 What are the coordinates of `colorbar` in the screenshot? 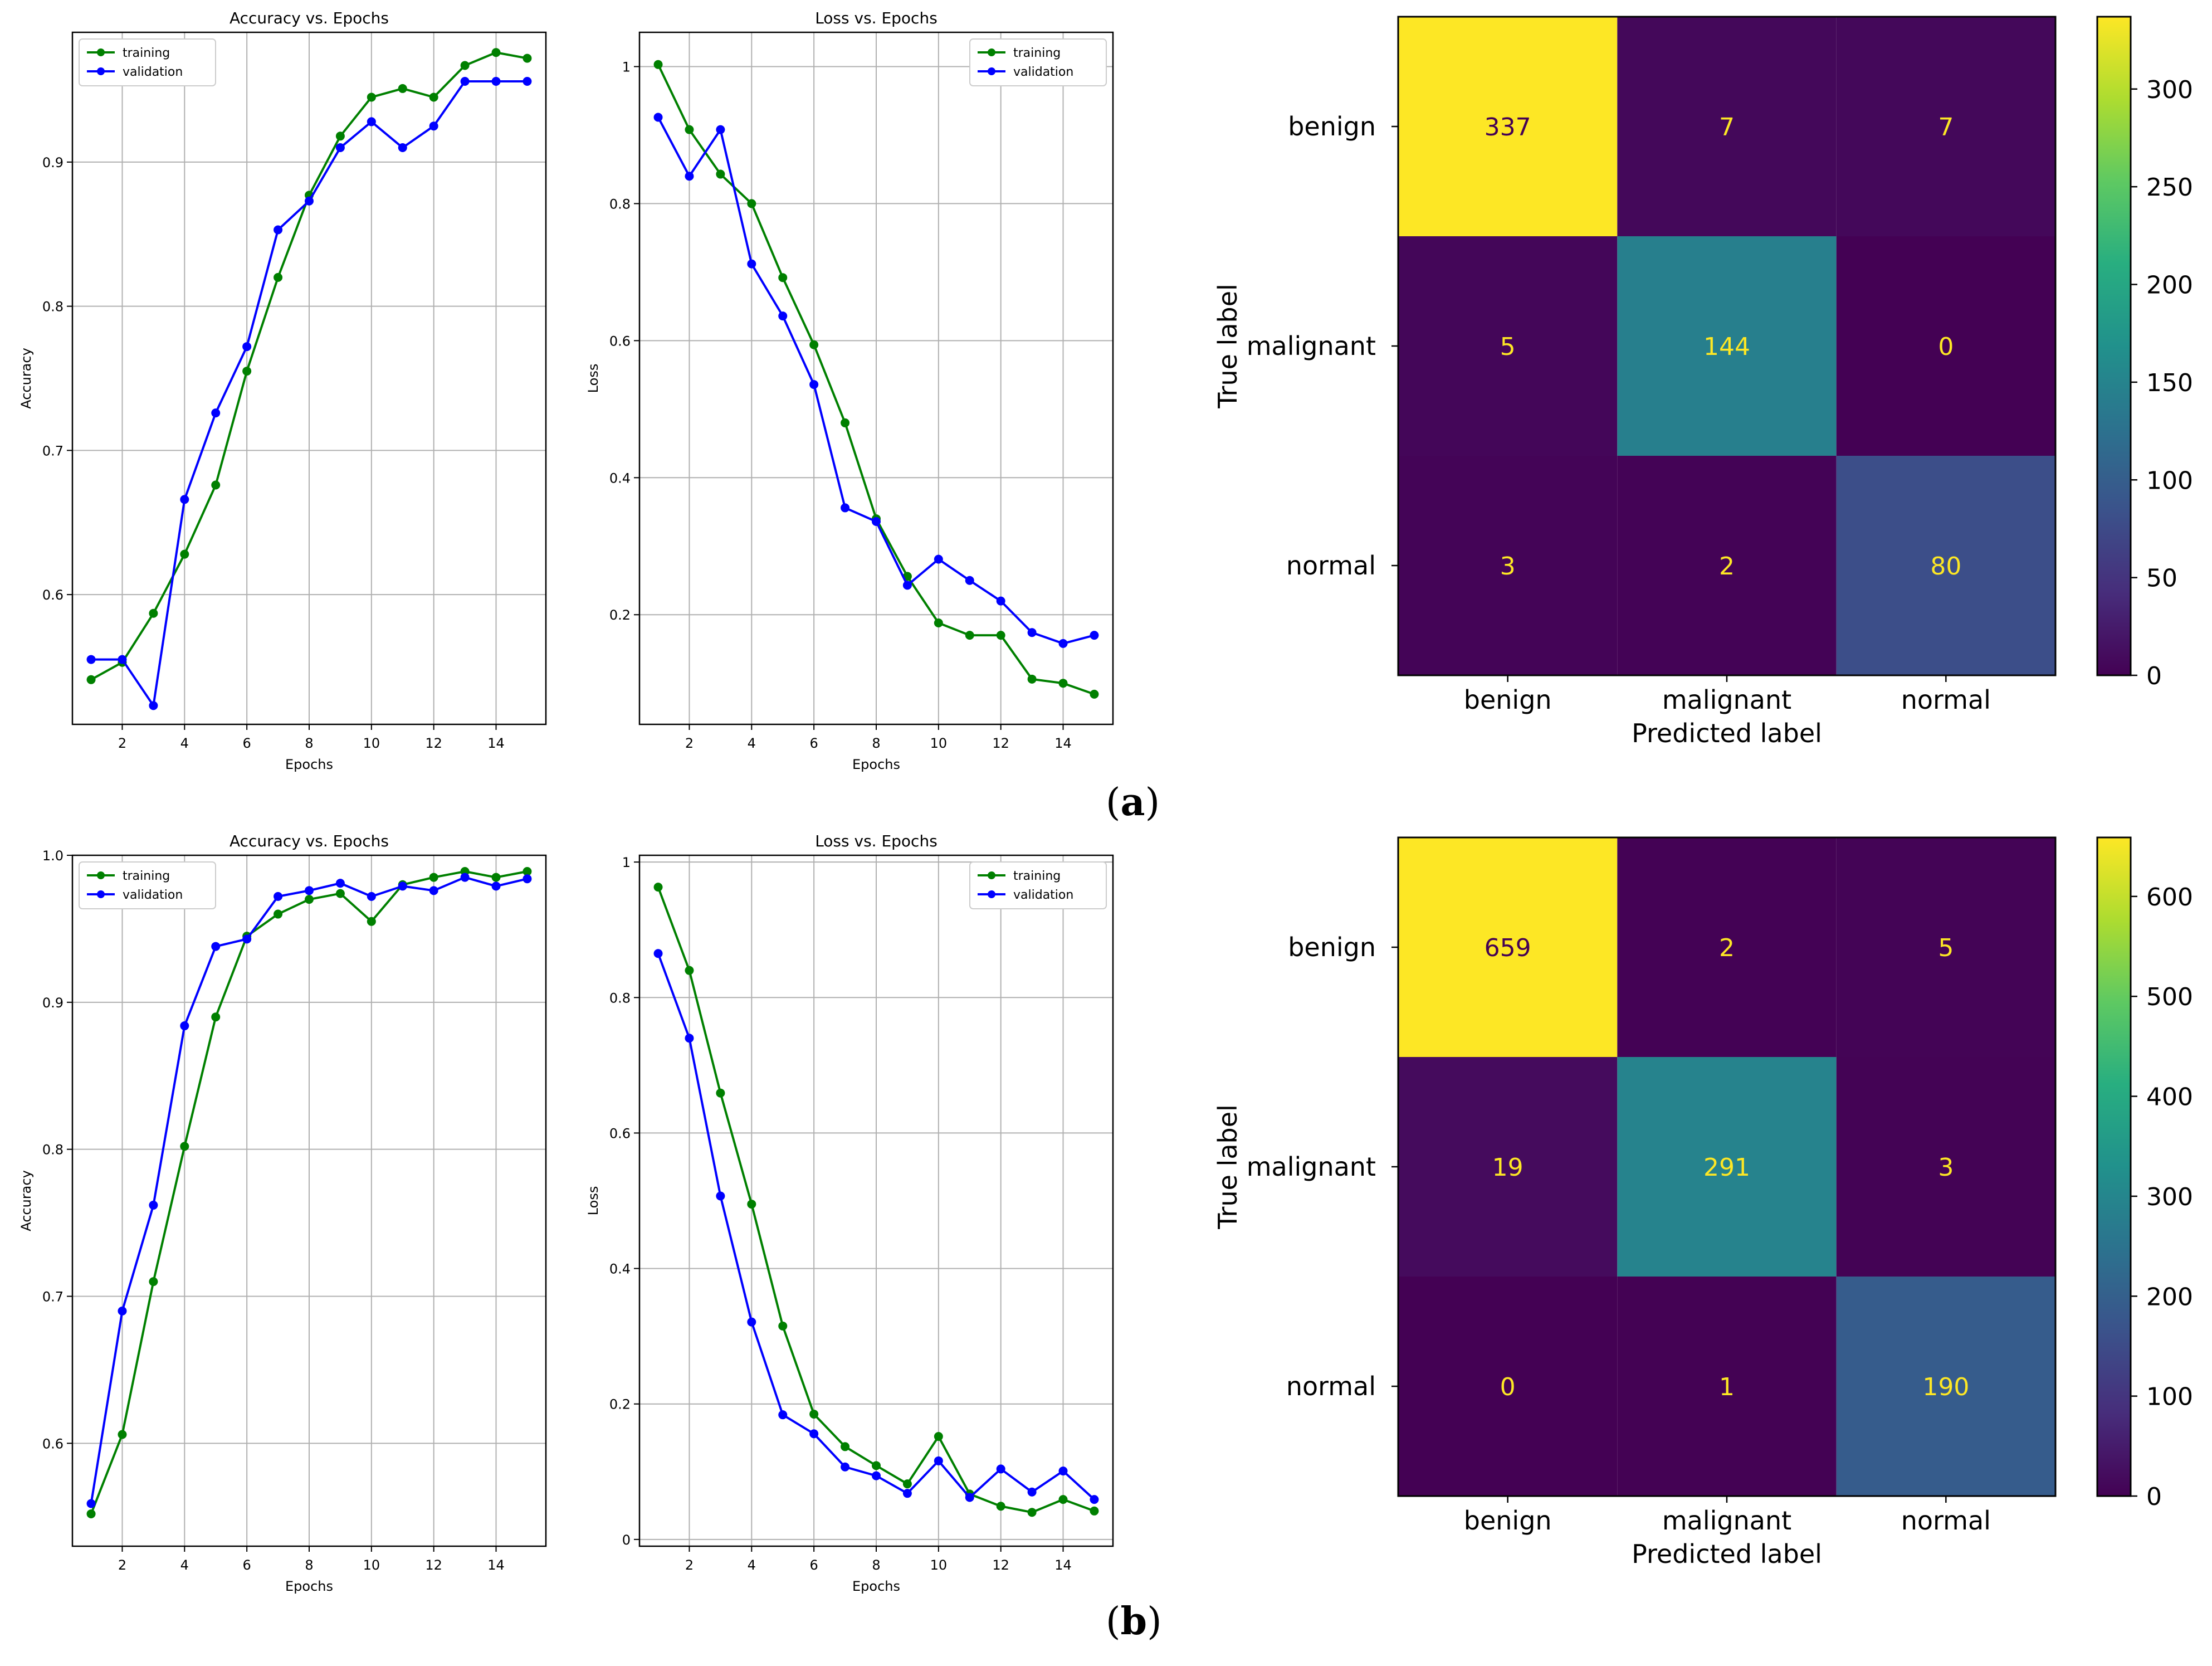 It's located at (2114, 346).